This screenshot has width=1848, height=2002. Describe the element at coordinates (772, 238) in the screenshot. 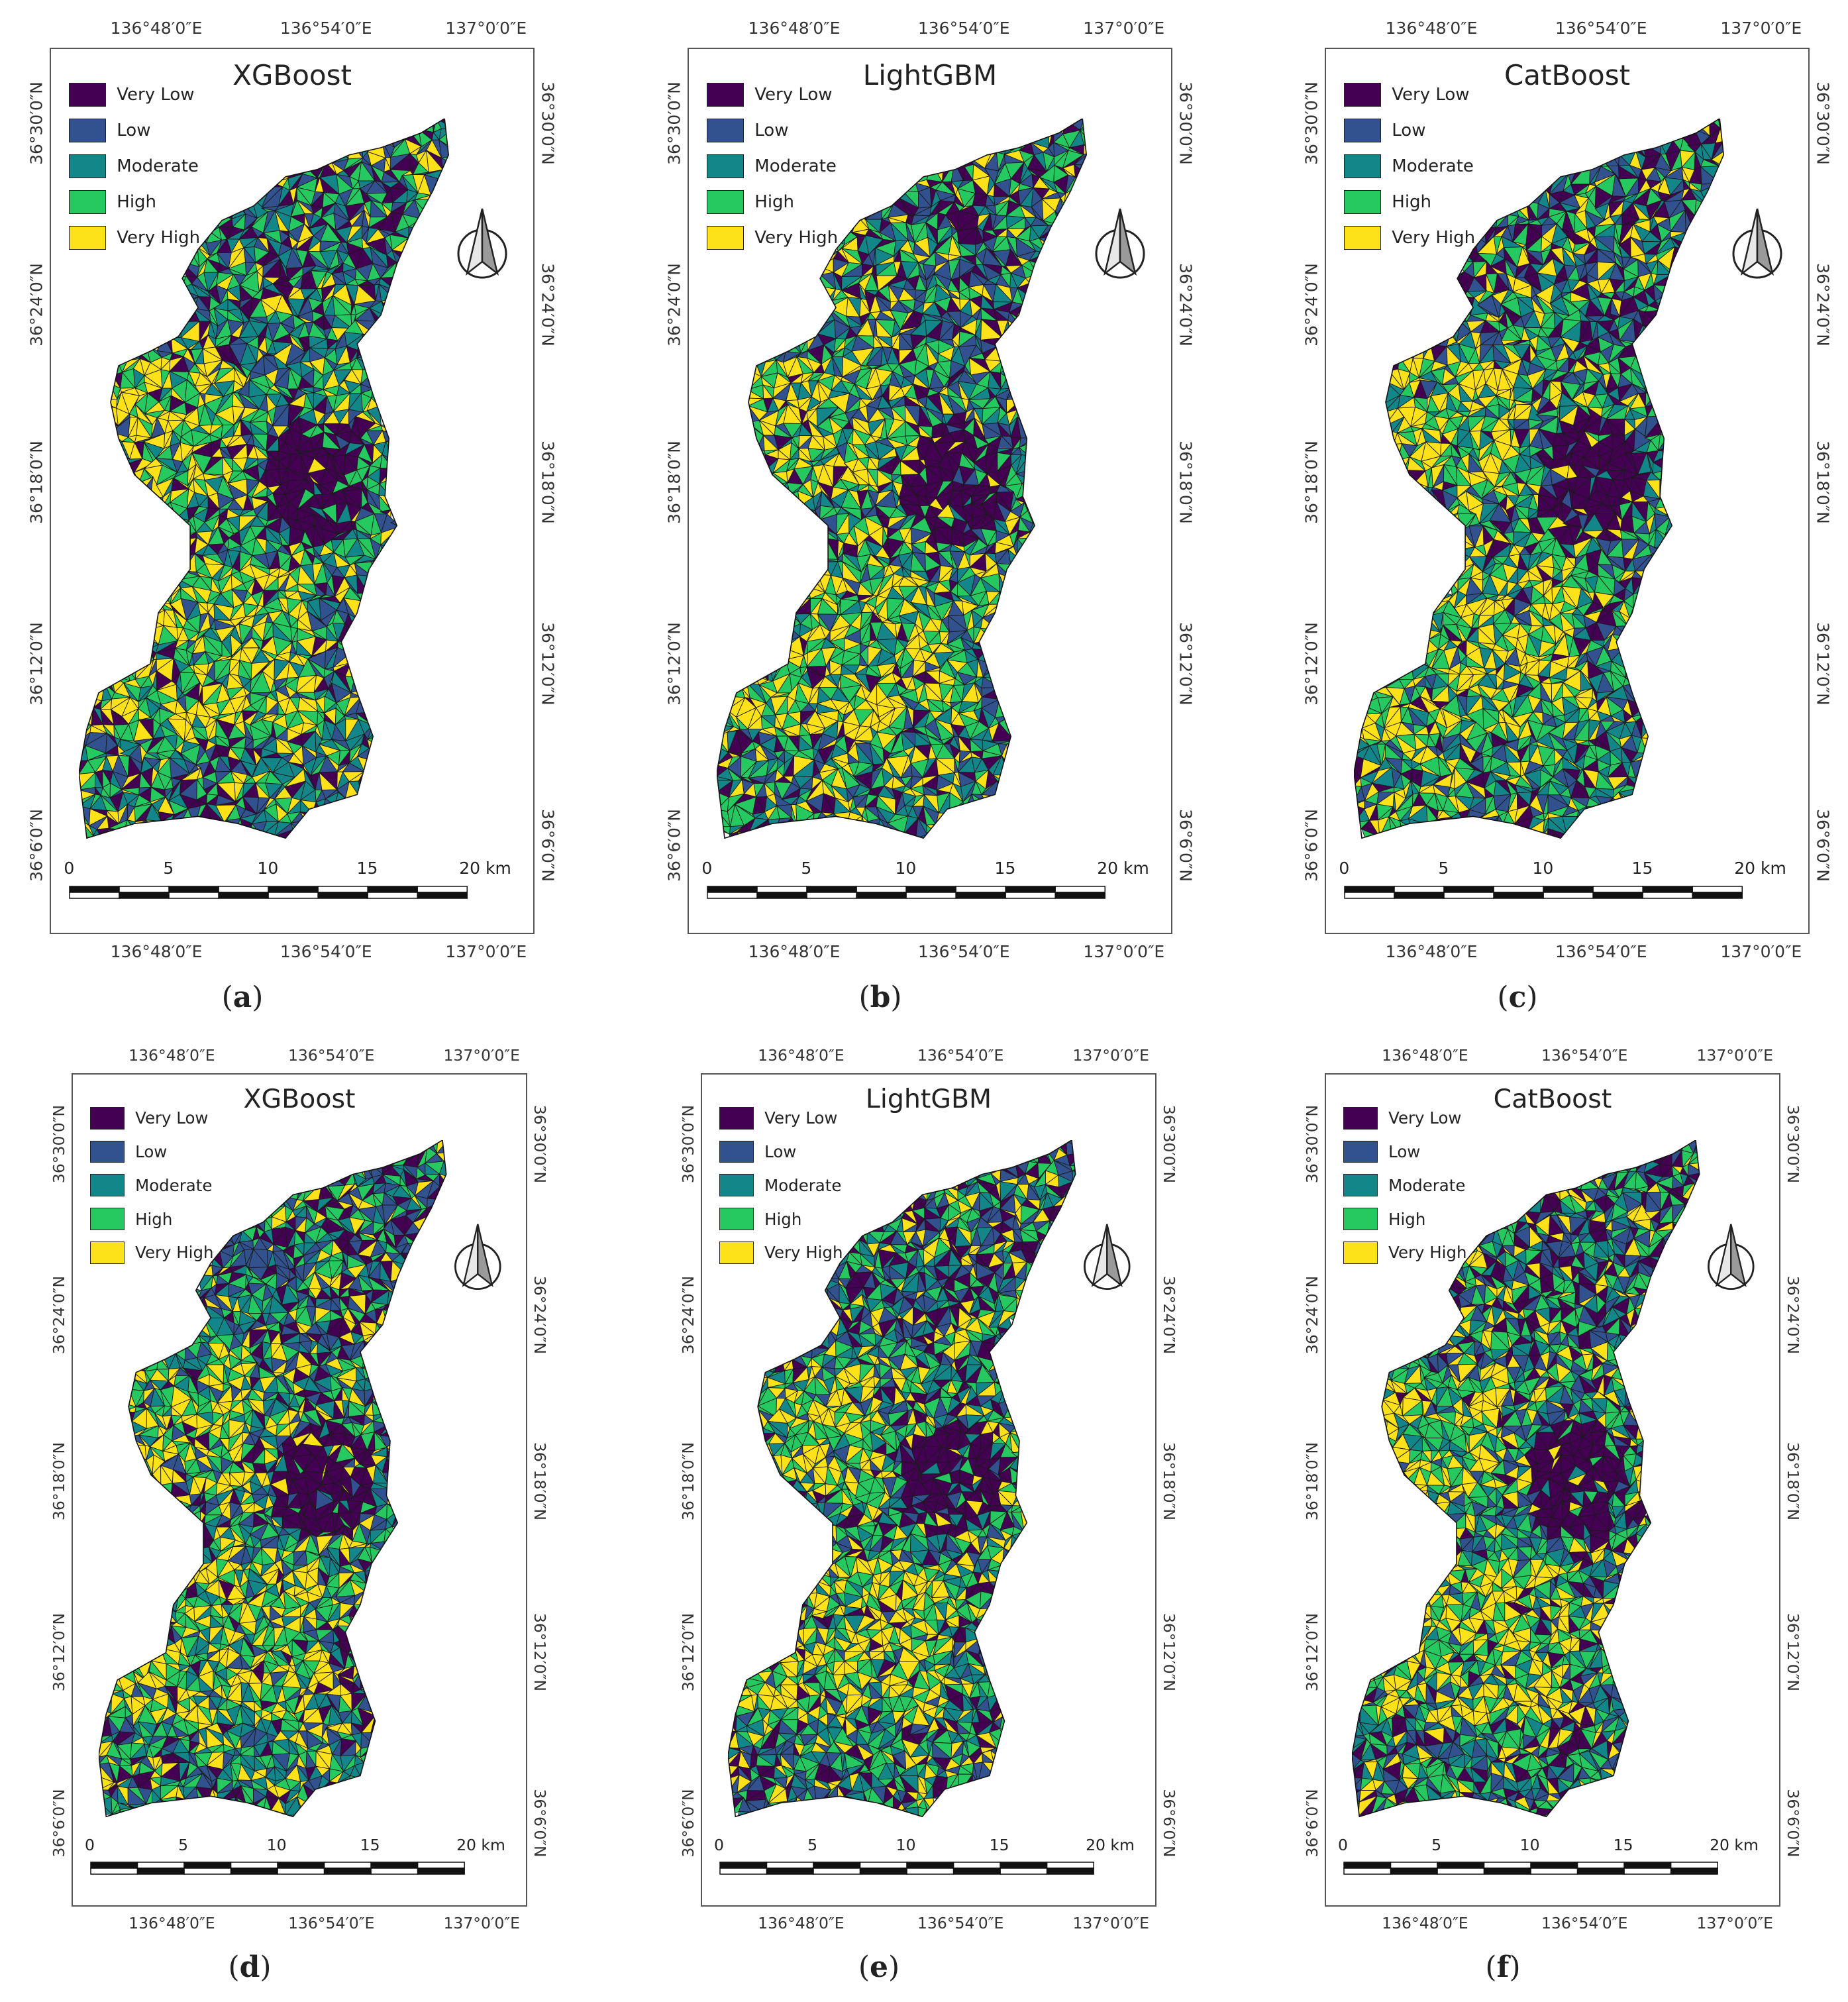

I see `legend-item: Very High` at that location.